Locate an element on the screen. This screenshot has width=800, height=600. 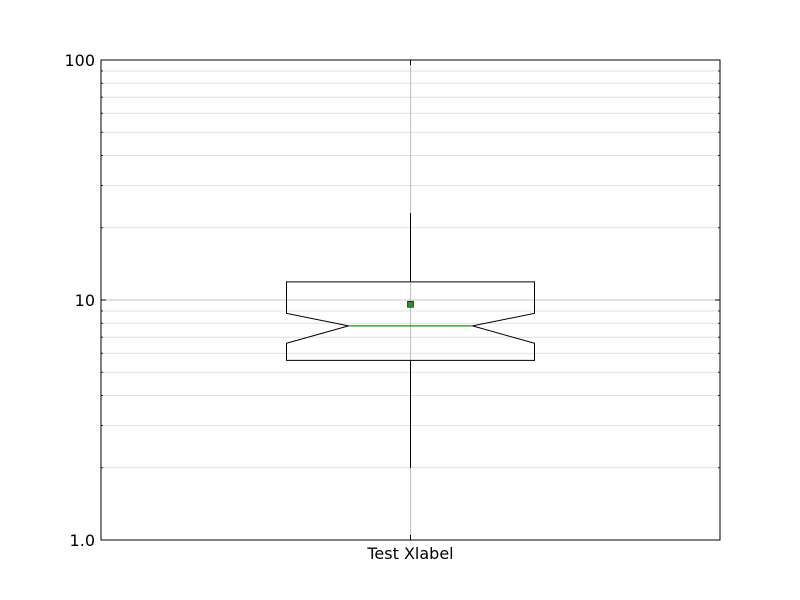
notched-box is located at coordinates (410, 321).